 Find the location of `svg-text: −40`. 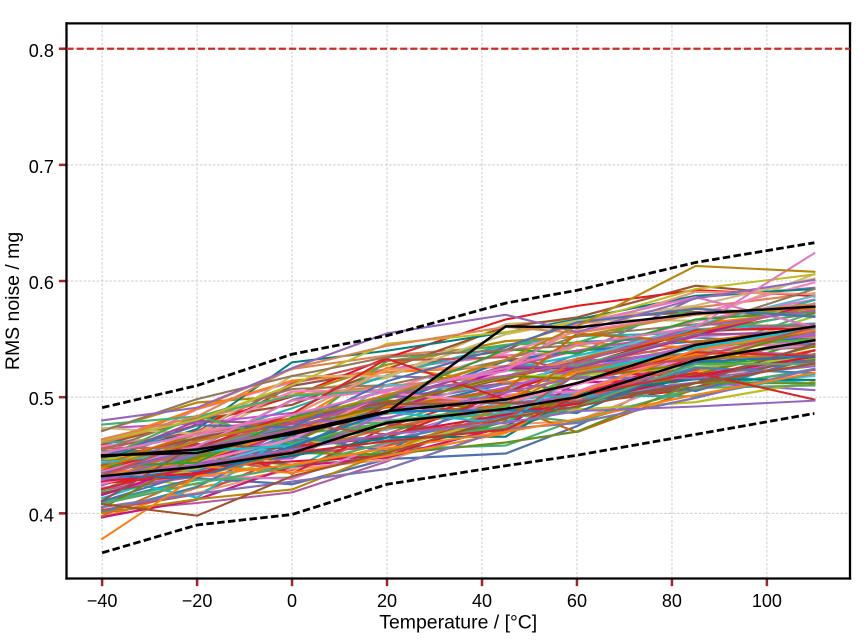

svg-text: −40 is located at coordinates (102, 601).